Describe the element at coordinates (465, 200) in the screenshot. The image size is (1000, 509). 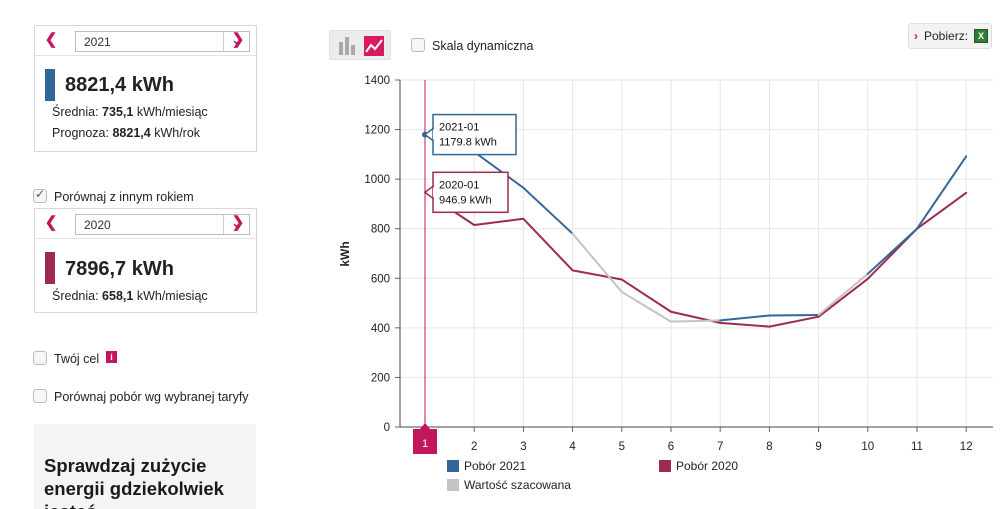
I see `tooltip-value: 946.9 kWh` at that location.